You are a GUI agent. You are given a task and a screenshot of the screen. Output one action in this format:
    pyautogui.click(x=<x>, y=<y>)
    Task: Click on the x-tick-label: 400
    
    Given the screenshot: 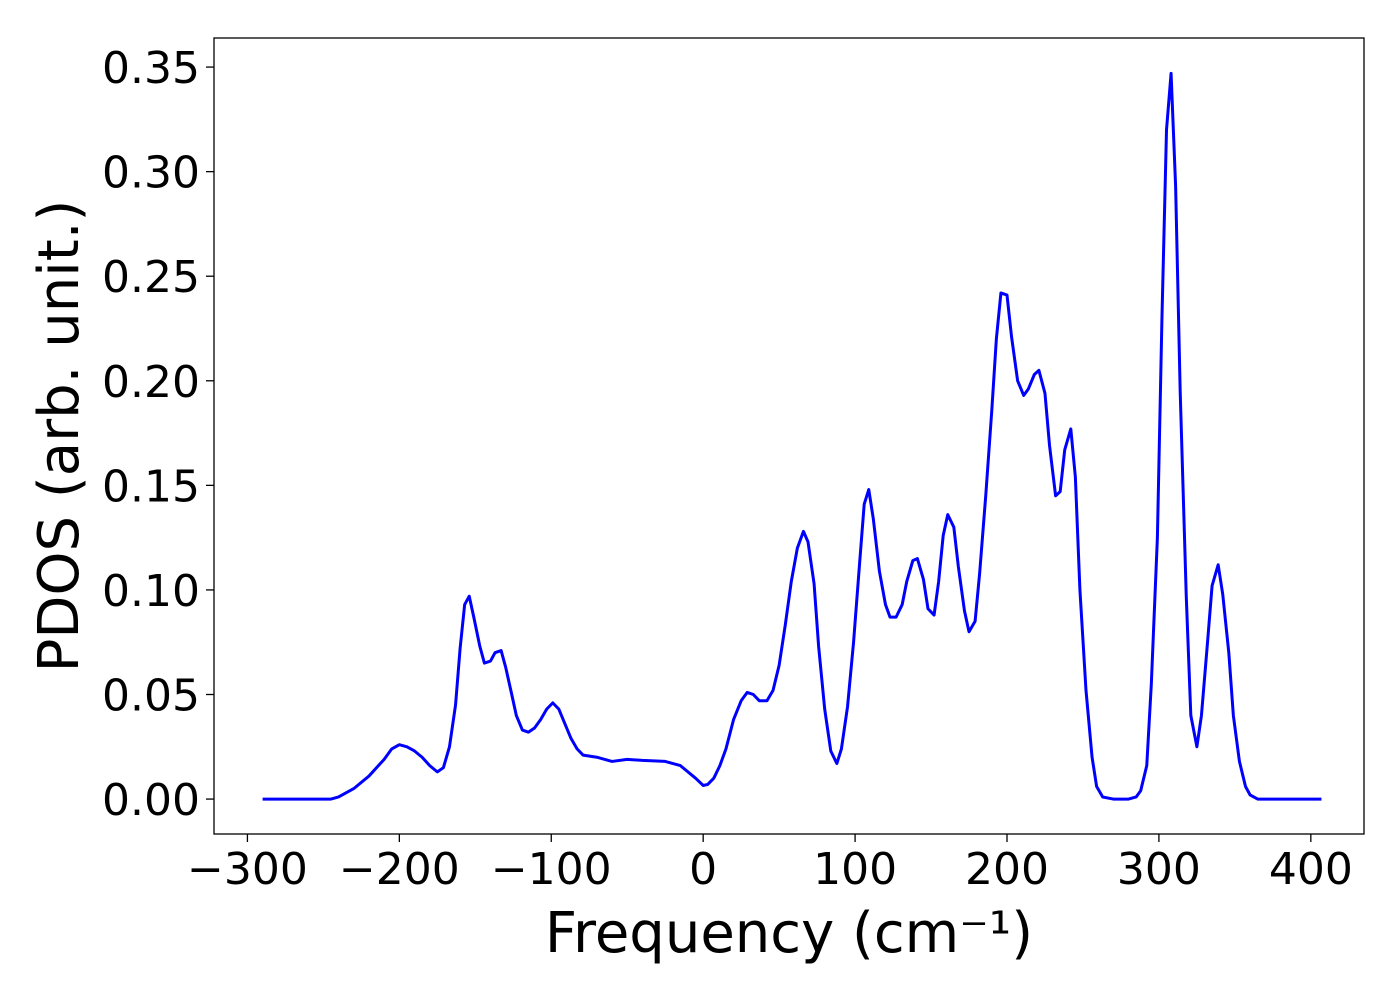 What is the action you would take?
    pyautogui.click(x=1311, y=869)
    